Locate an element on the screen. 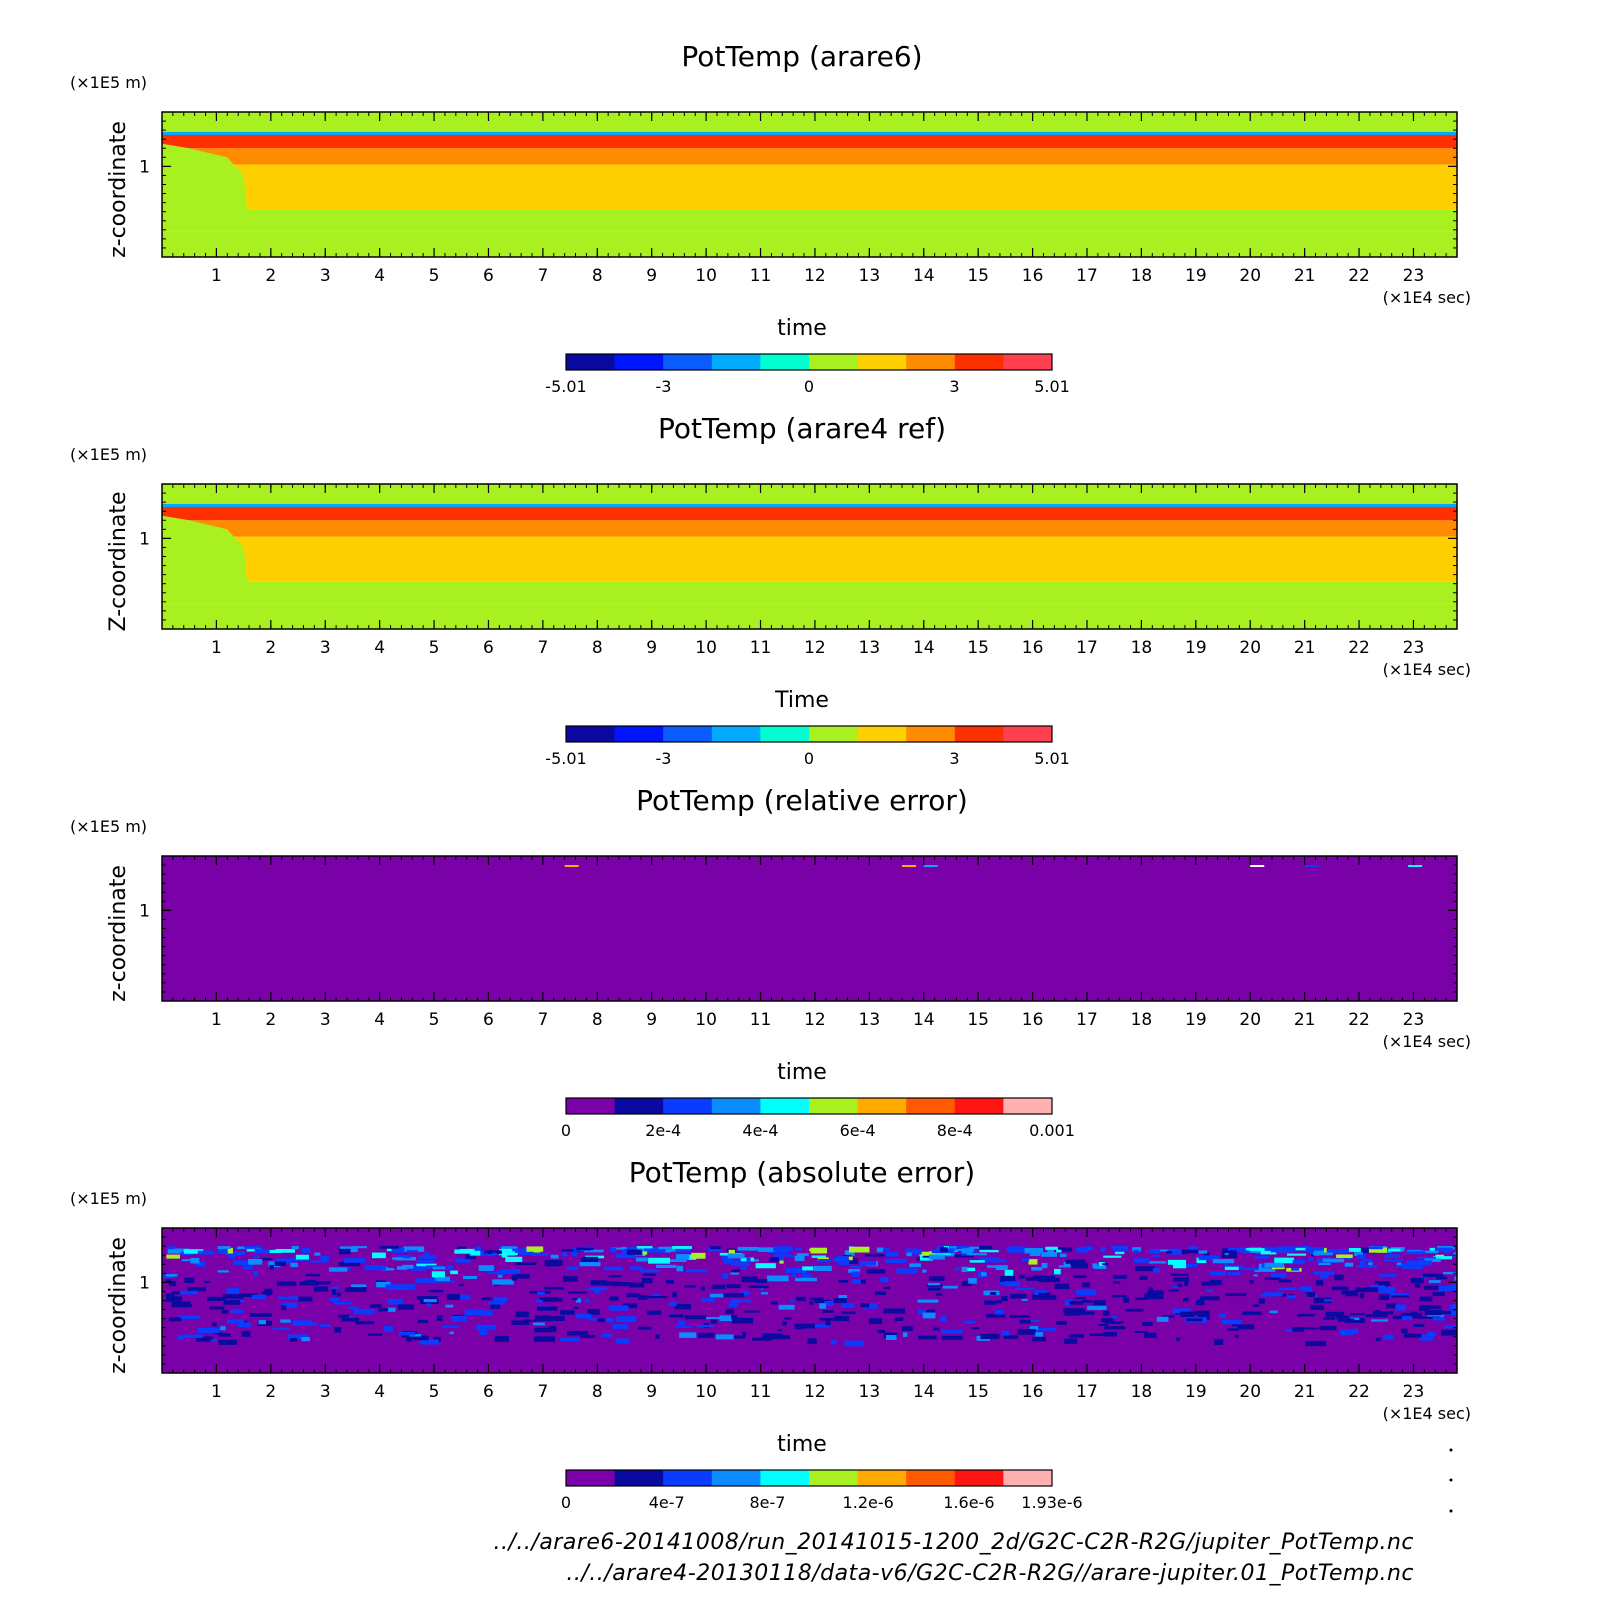 The image size is (1604, 1604). colorbar-label: 8e-7 is located at coordinates (767, 1502).